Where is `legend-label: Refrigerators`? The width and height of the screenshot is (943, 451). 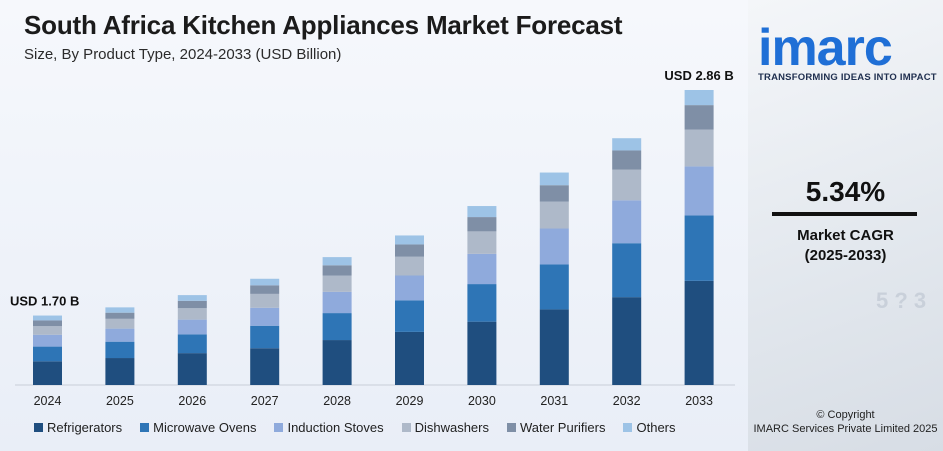 legend-label: Refrigerators is located at coordinates (85, 427).